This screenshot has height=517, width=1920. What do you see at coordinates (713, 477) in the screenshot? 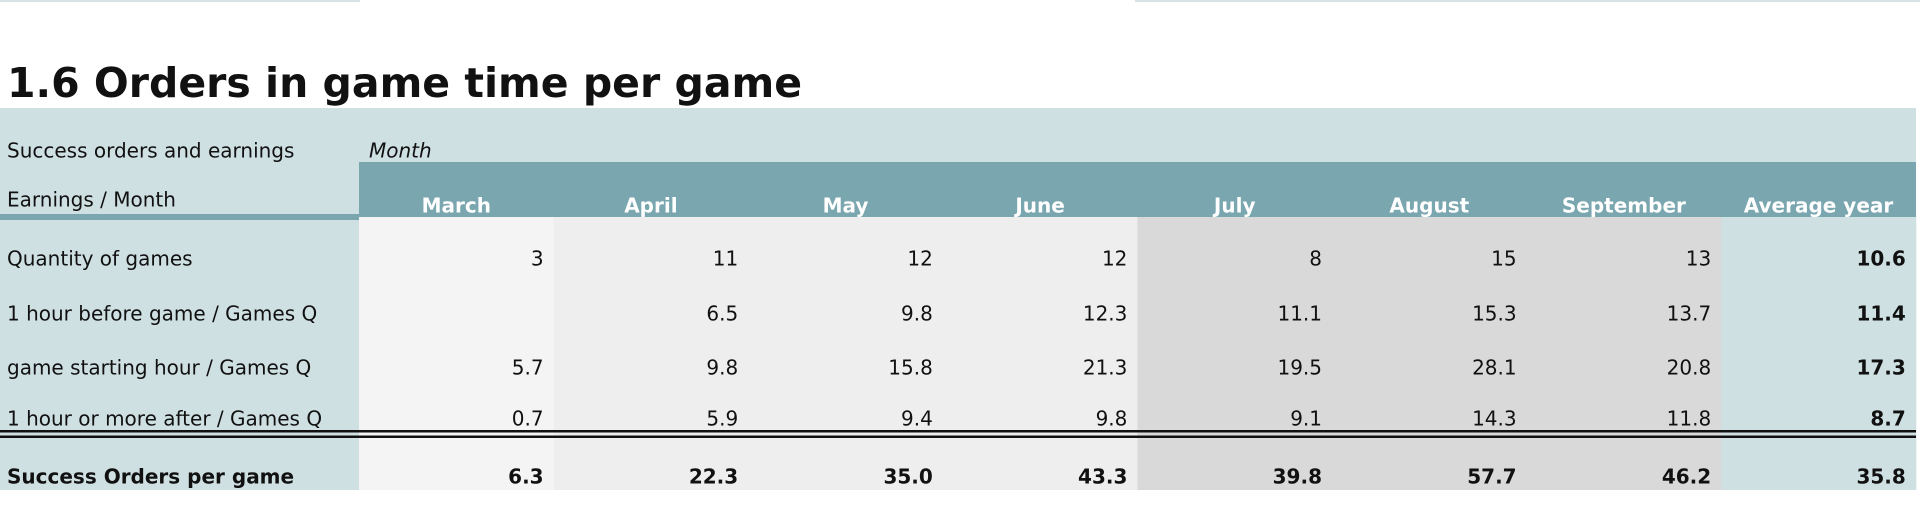
I see `total-cell: 22.3` at bounding box center [713, 477].